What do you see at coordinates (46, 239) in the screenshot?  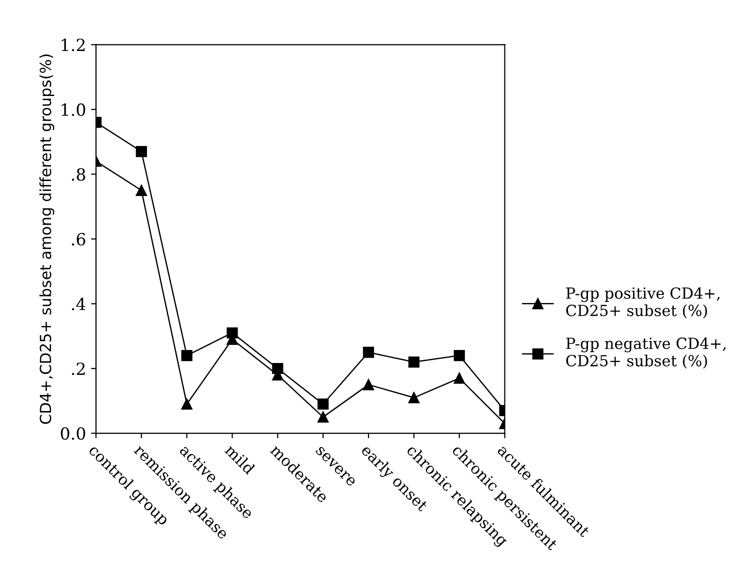 I see `y-axis-title: CD4+,CD25+ subset among different groups(%)` at bounding box center [46, 239].